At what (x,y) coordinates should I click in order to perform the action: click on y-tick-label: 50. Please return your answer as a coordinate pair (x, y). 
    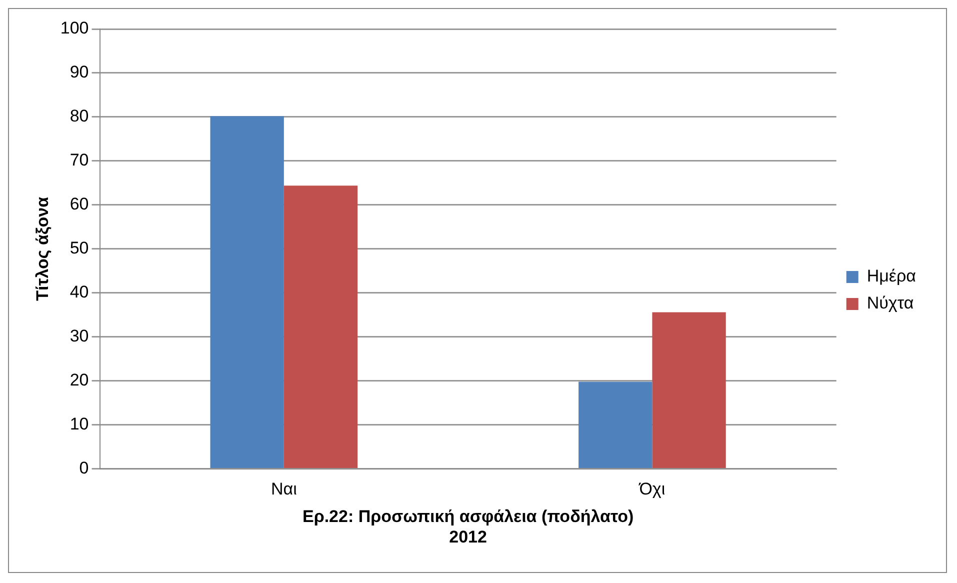
    Looking at the image, I should click on (79, 248).